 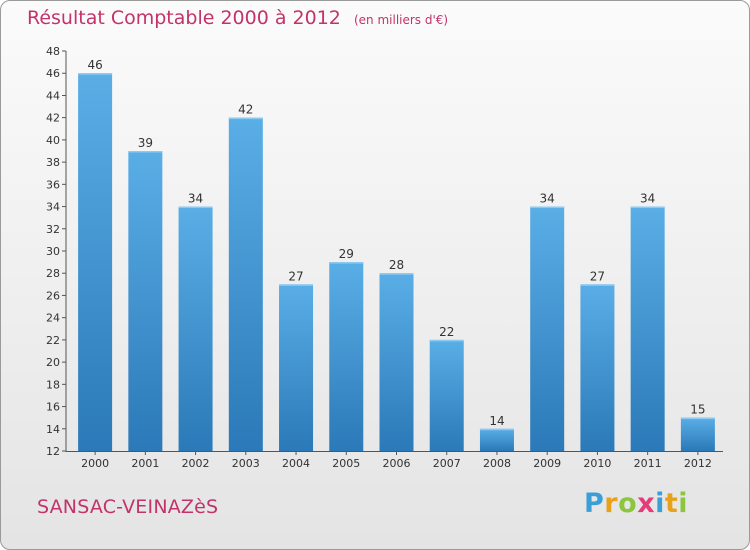 I want to click on bar-value-label: 39, so click(x=145, y=143).